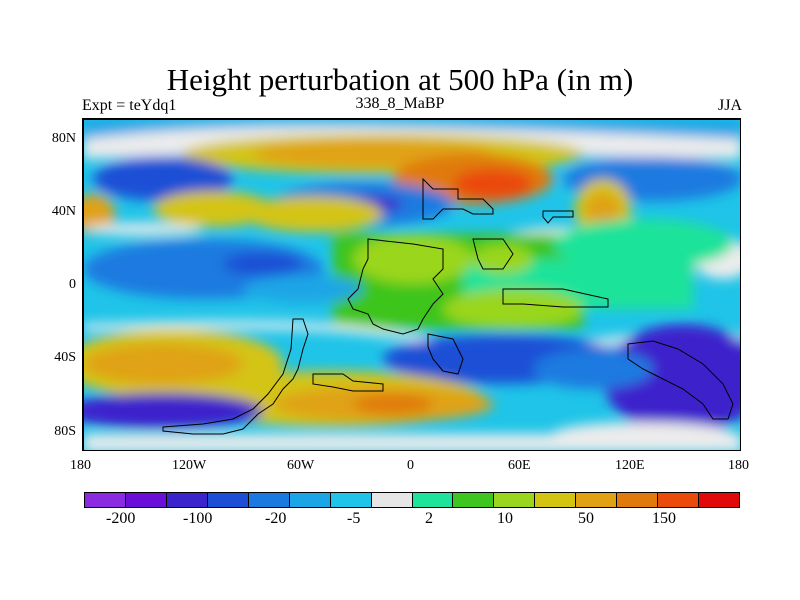 Image resolution: width=800 pixels, height=600 pixels. I want to click on y-tick-80n: 80N, so click(63, 138).